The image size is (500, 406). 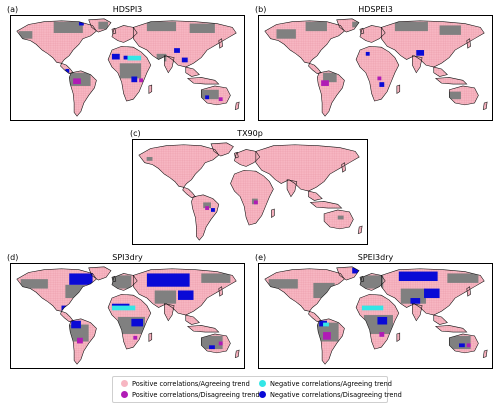 I want to click on legend-item: Positive correlations/Disagreeing trend, so click(x=190, y=395).